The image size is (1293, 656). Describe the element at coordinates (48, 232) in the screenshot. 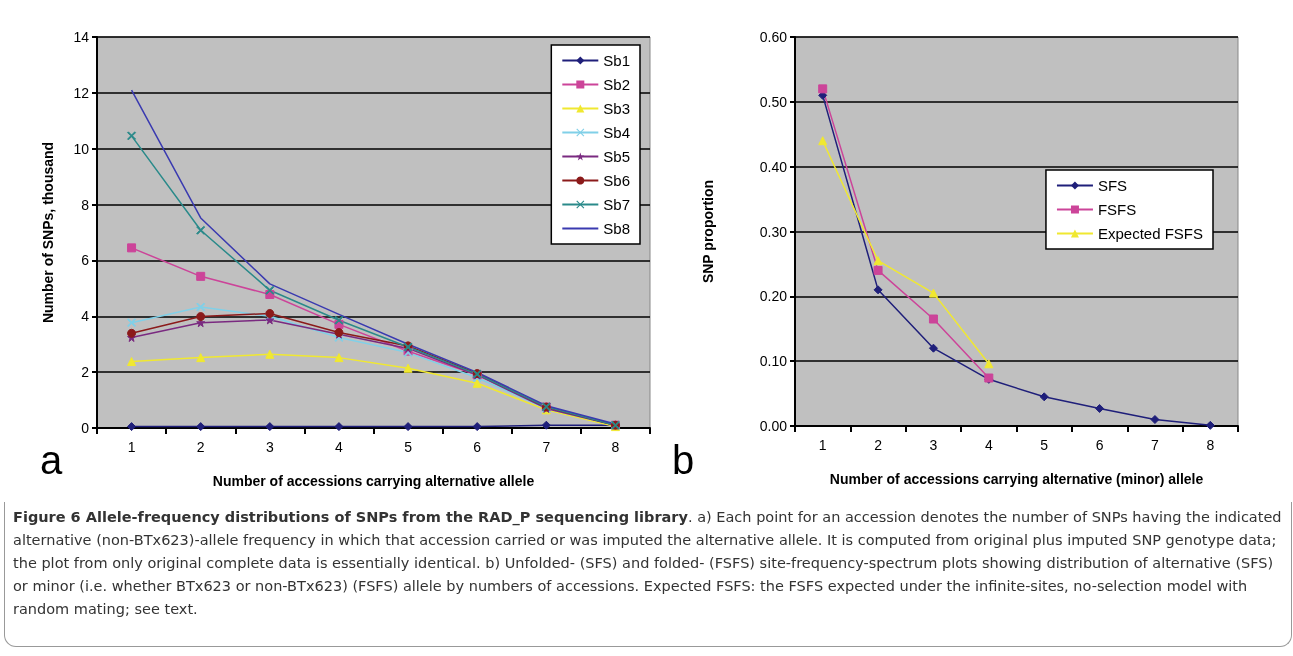

I see `y-axis-title: Number of SNPs, thousand` at that location.